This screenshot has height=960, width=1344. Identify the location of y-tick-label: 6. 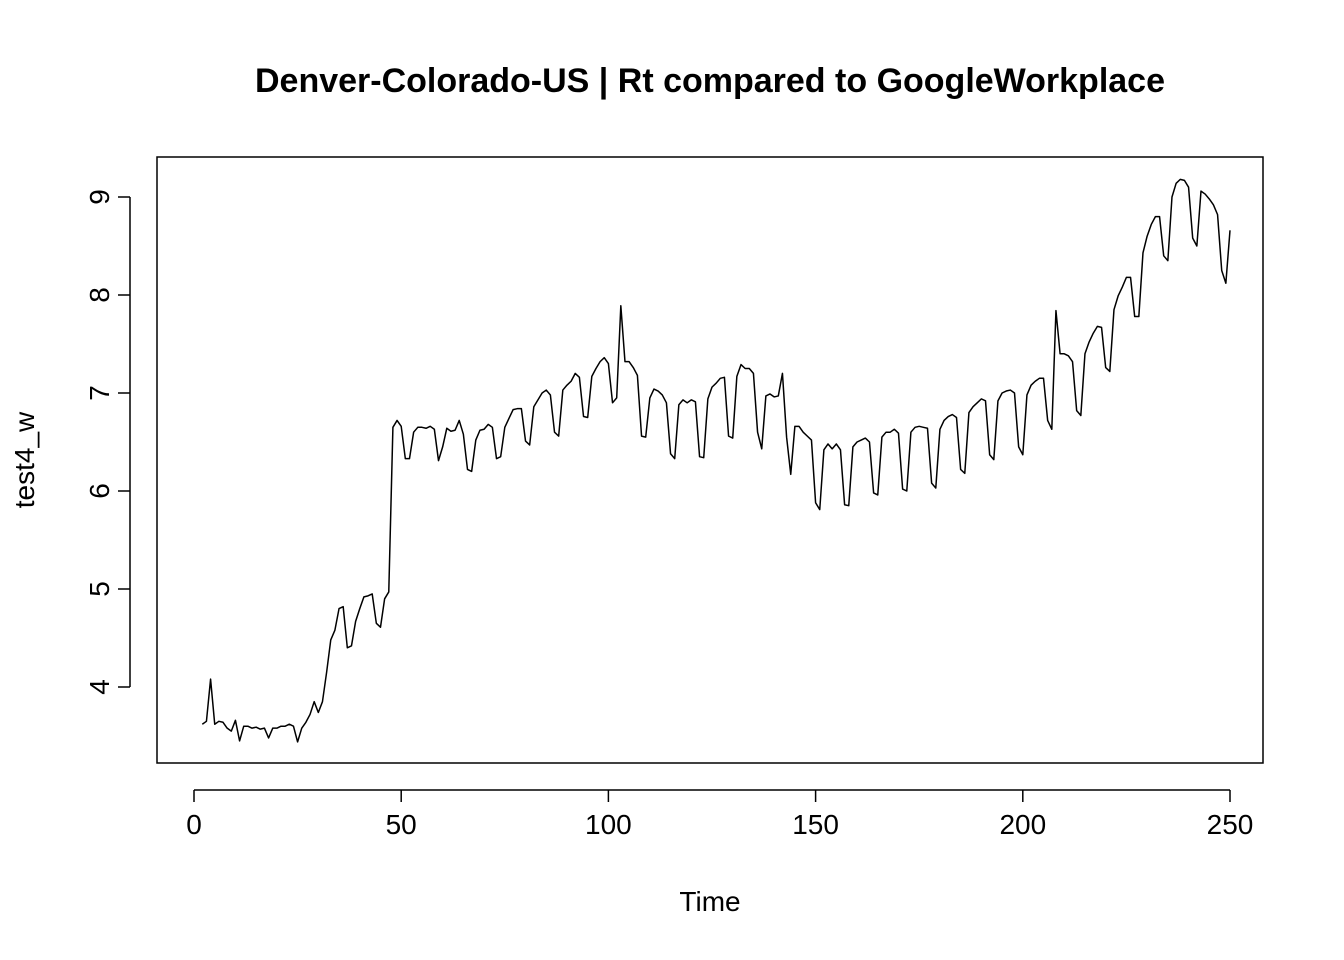
(99, 491).